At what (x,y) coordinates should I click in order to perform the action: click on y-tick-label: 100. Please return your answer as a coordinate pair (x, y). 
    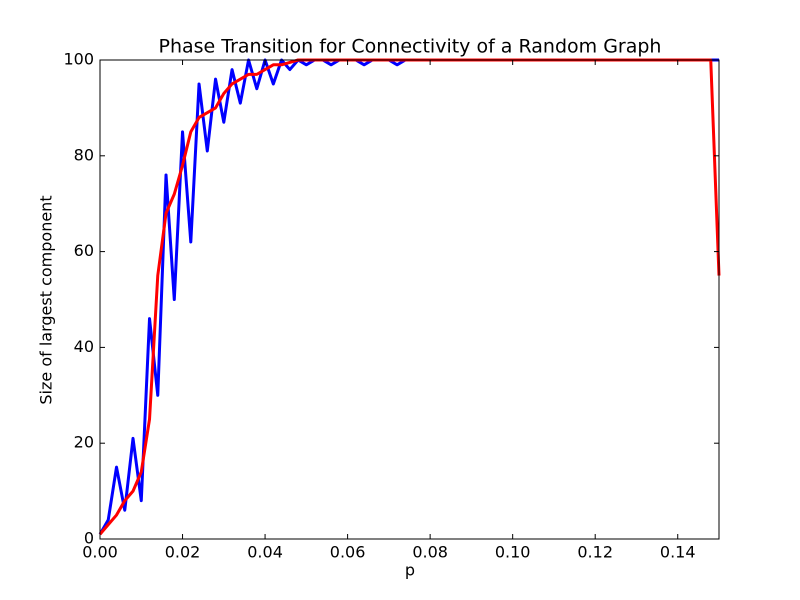
    Looking at the image, I should click on (78, 59).